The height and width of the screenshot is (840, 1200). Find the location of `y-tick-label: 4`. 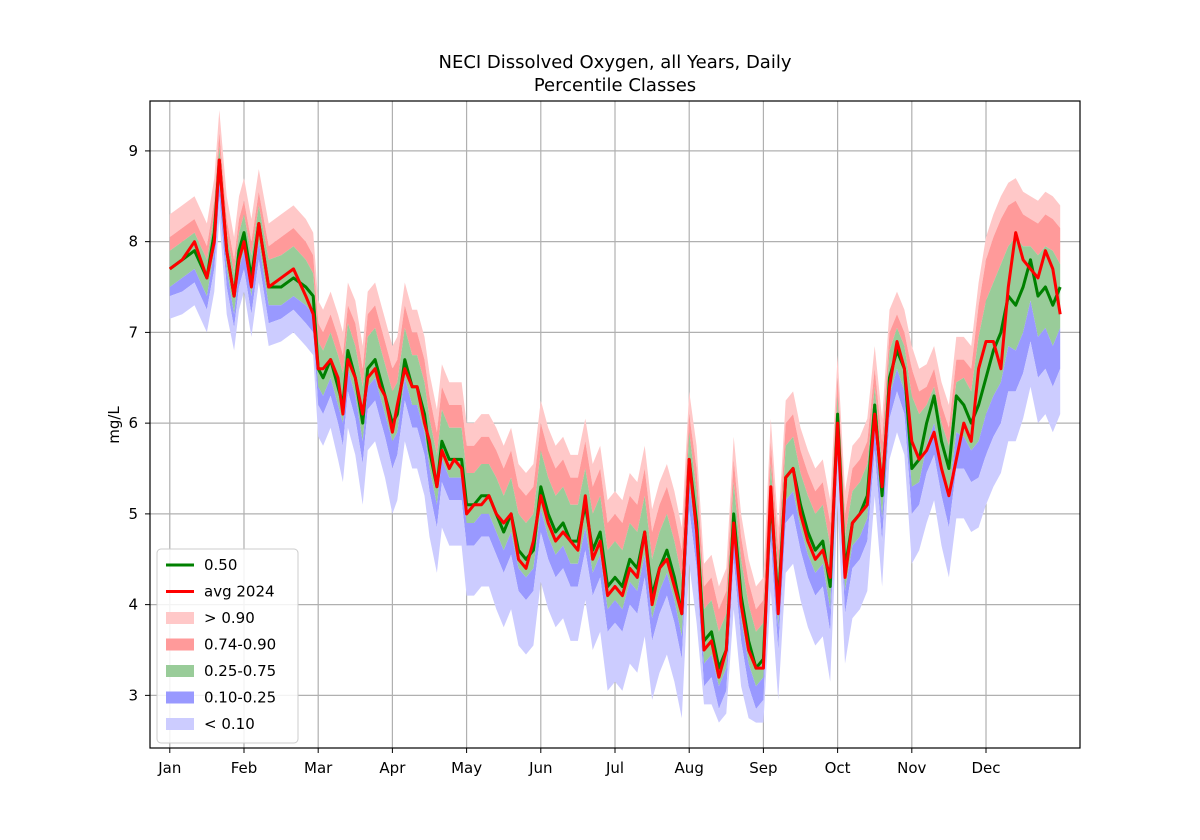

y-tick-label: 4 is located at coordinates (133, 605).